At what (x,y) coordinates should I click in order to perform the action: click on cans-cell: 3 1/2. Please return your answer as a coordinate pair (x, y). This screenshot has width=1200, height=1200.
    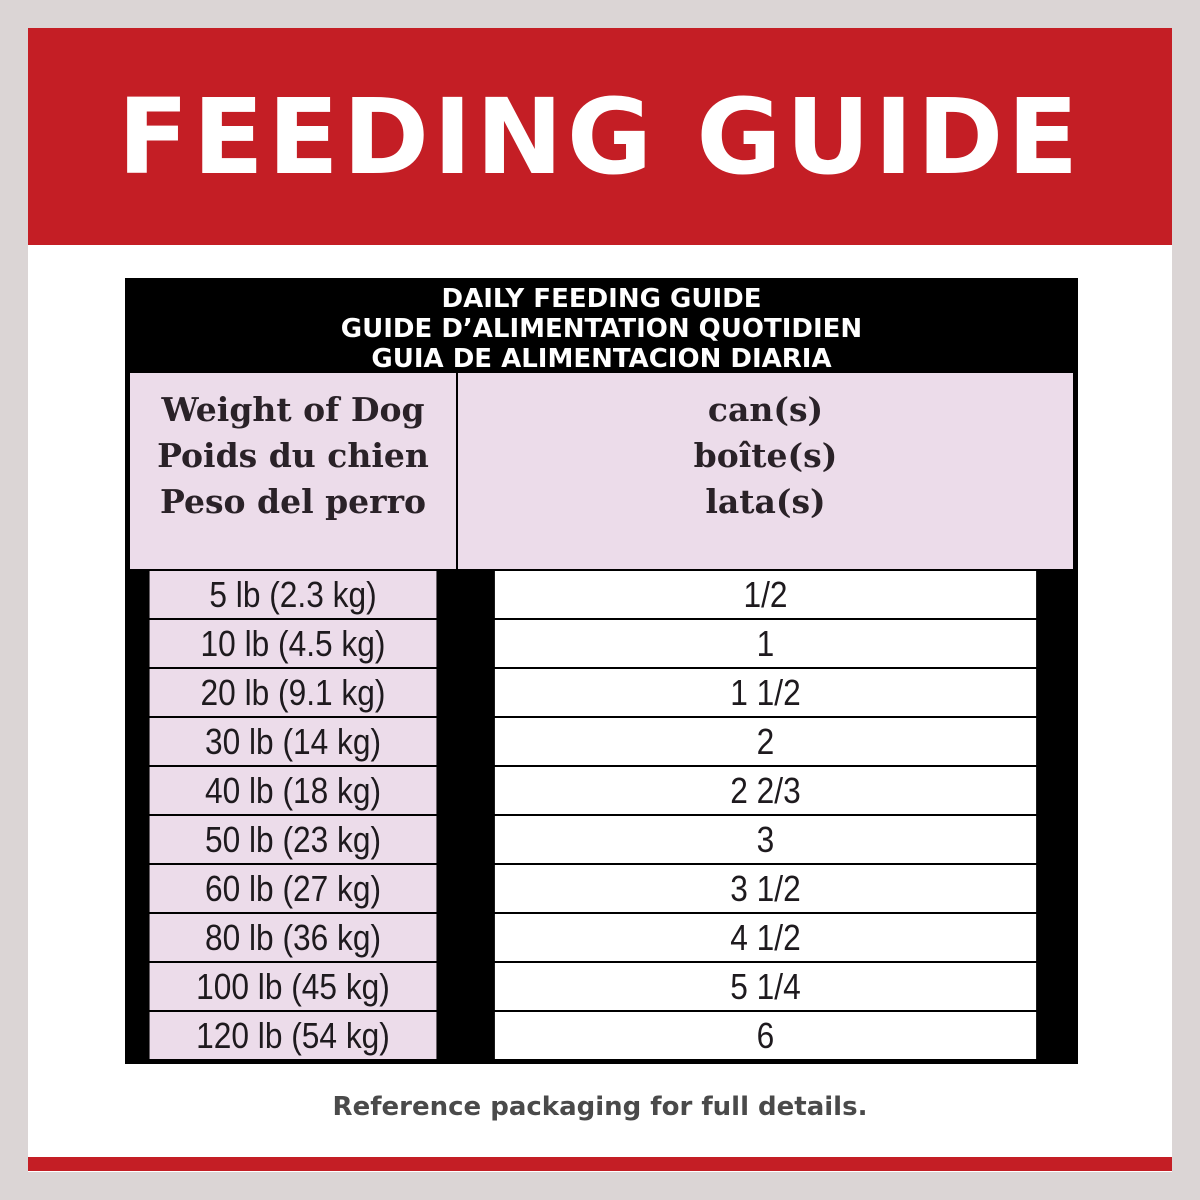
    Looking at the image, I should click on (765, 888).